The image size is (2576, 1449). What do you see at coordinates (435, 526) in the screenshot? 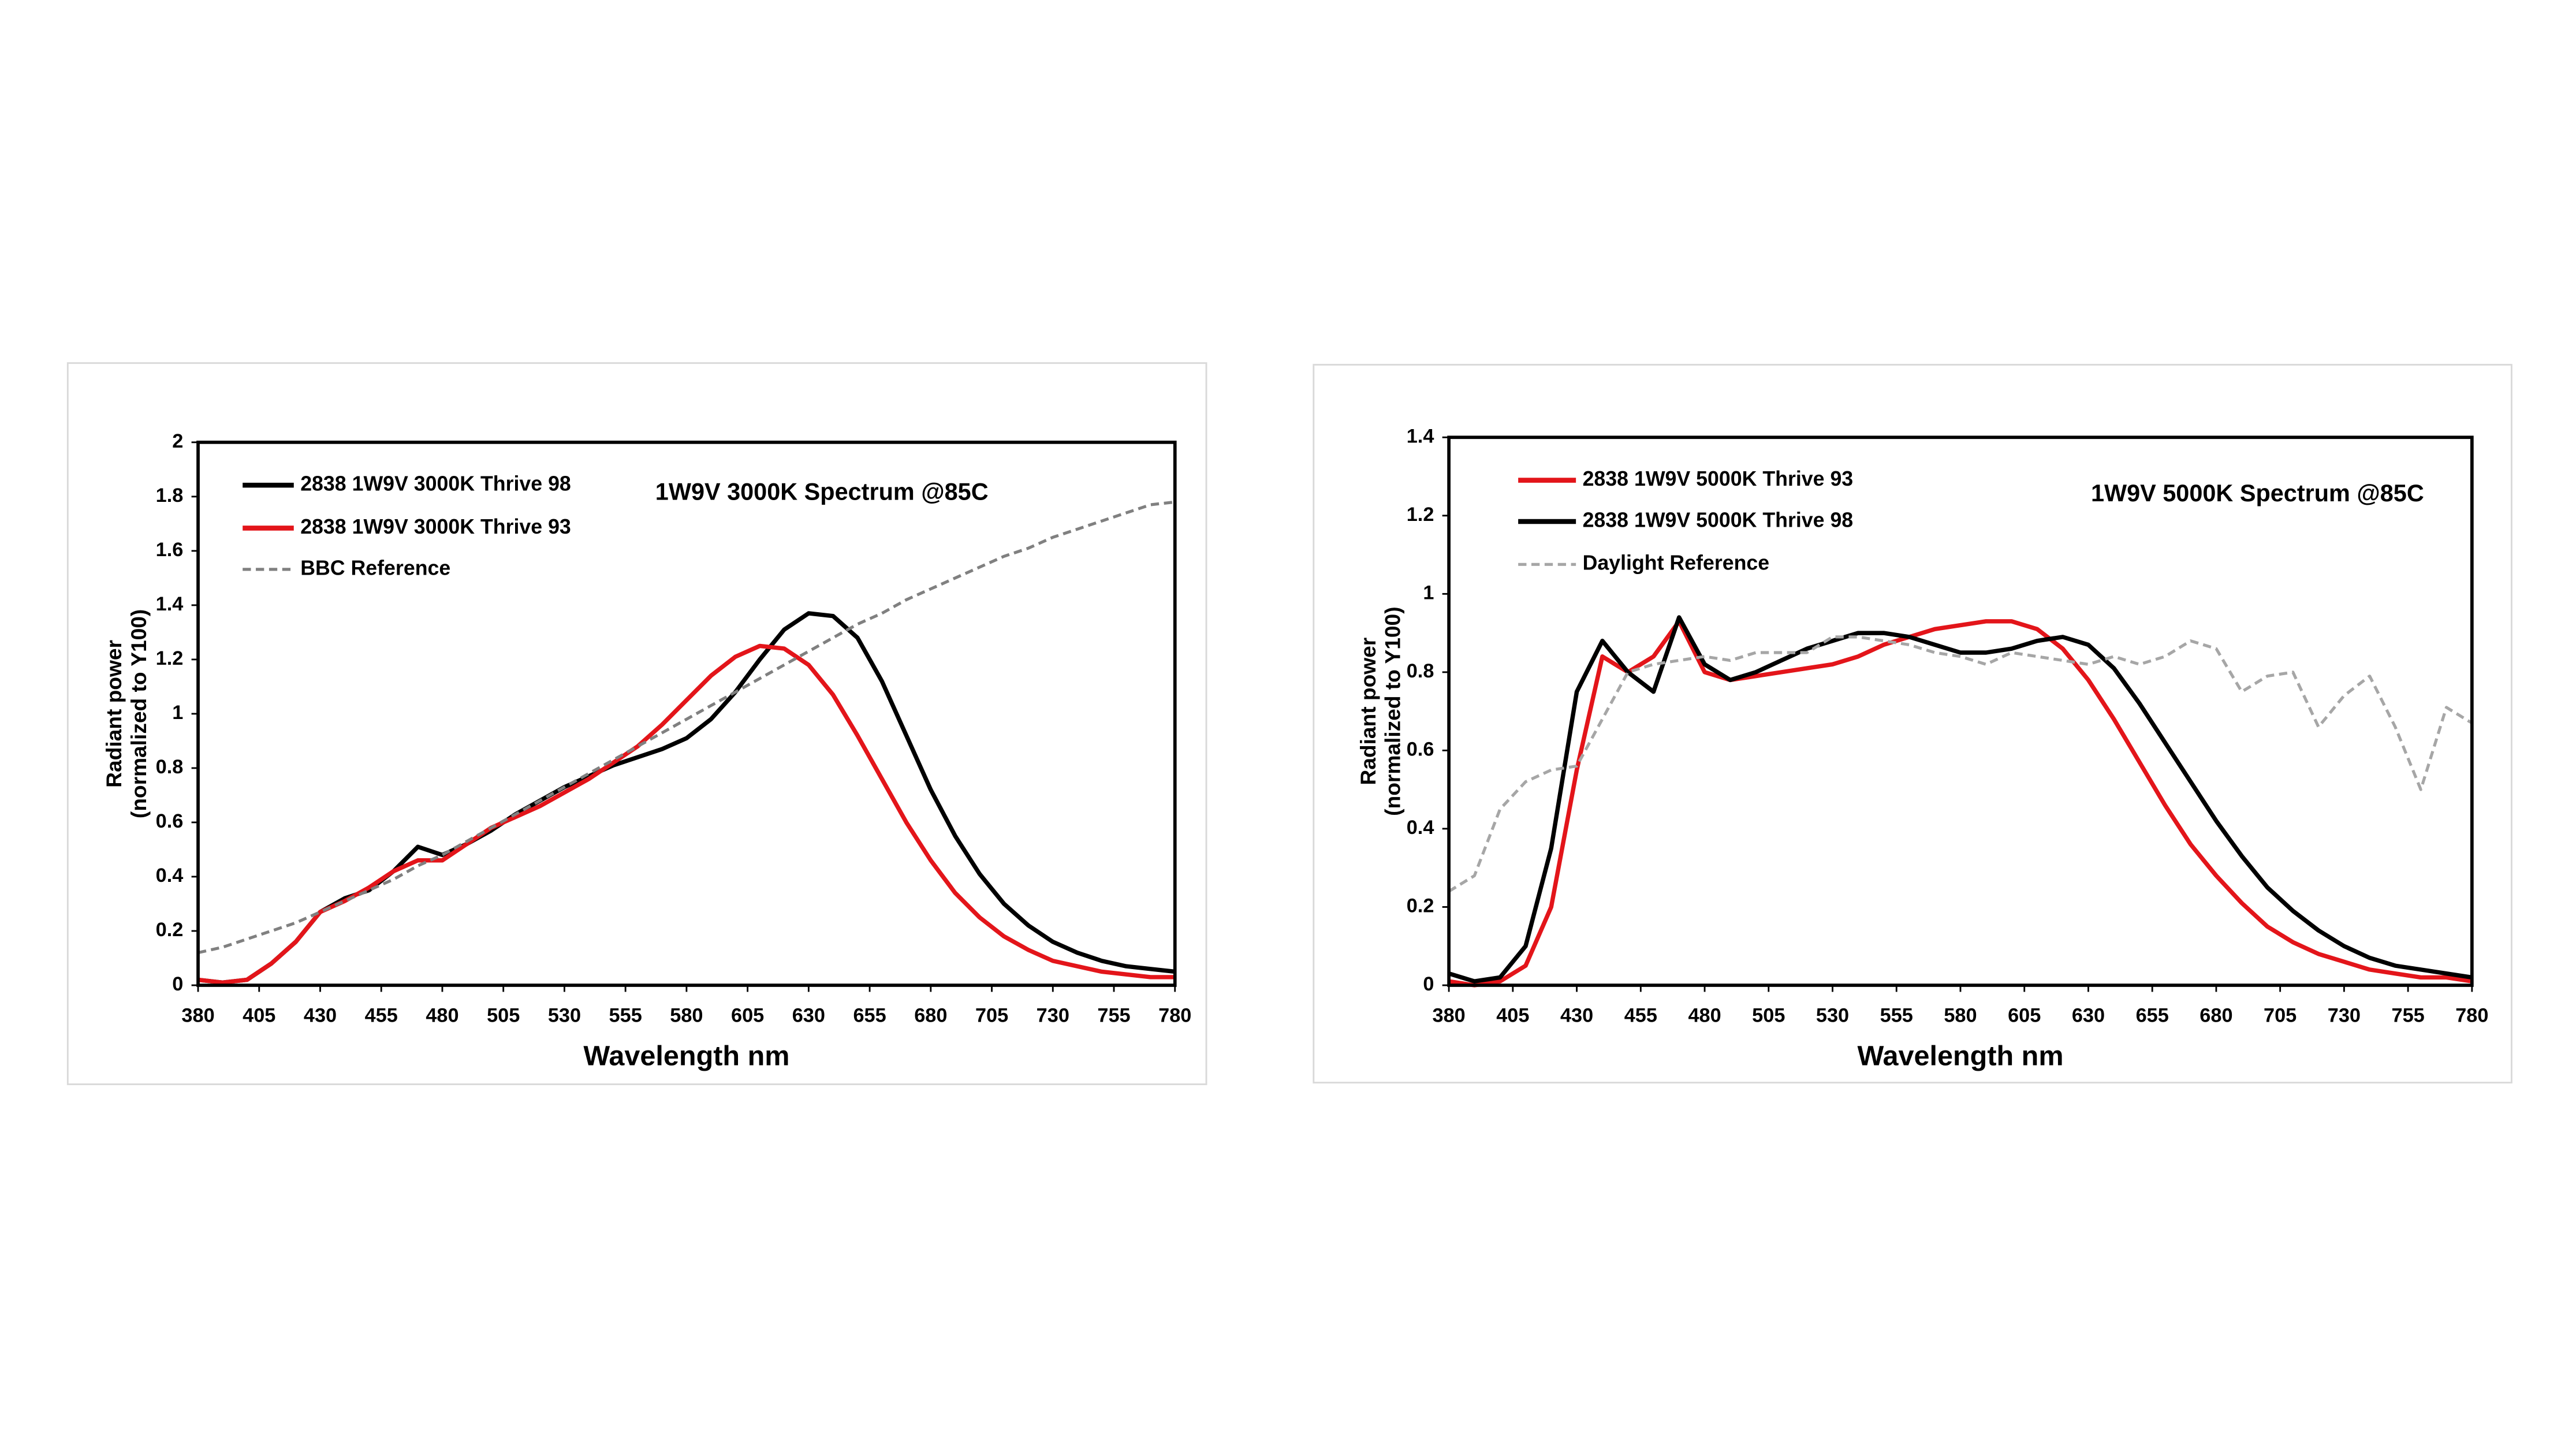
I see `legend-label: 2838 1W9V 3000K Thrive 93` at bounding box center [435, 526].